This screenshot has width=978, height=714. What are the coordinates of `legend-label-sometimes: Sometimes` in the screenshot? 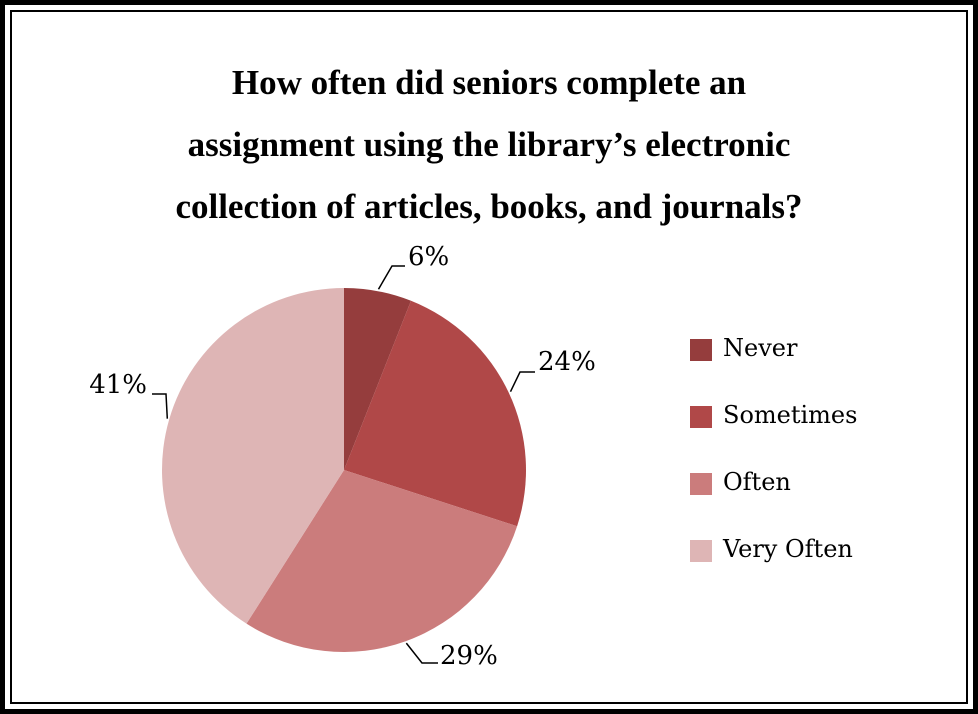 It's located at (790, 415).